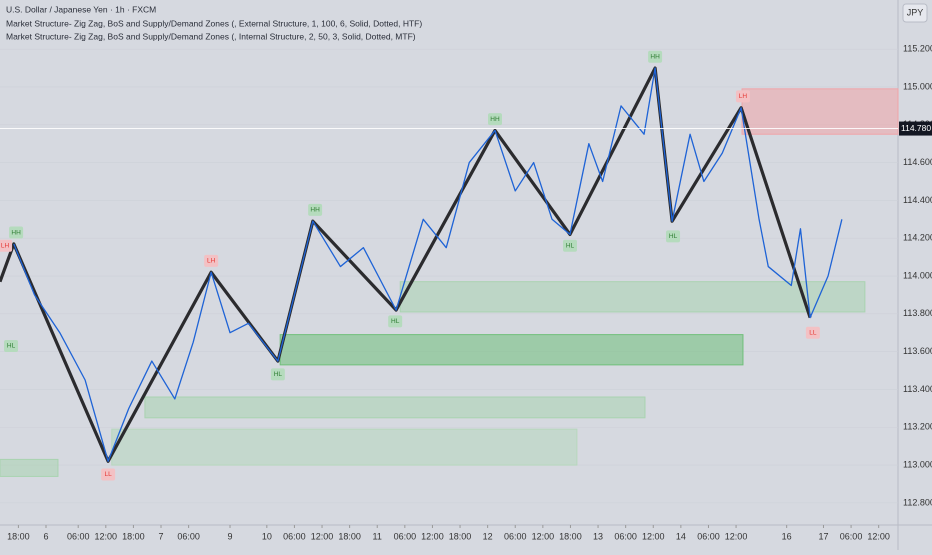 This screenshot has height=555, width=932. I want to click on currency-button, so click(915, 13).